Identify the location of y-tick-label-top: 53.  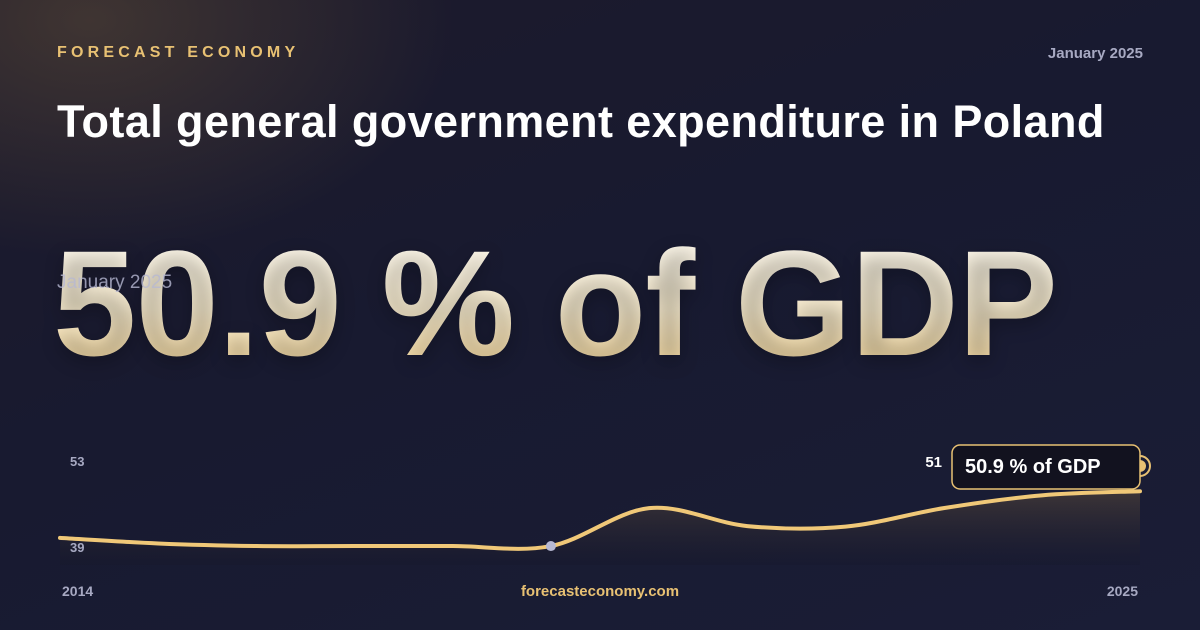
(77, 461).